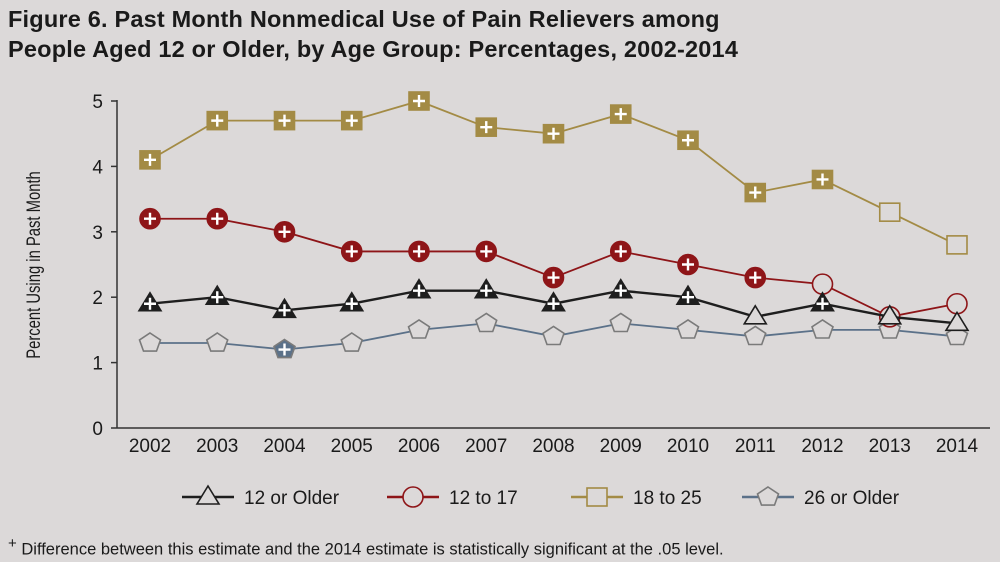 This screenshot has height=562, width=1000. Describe the element at coordinates (352, 446) in the screenshot. I see `x-tick-label: 2005` at that location.